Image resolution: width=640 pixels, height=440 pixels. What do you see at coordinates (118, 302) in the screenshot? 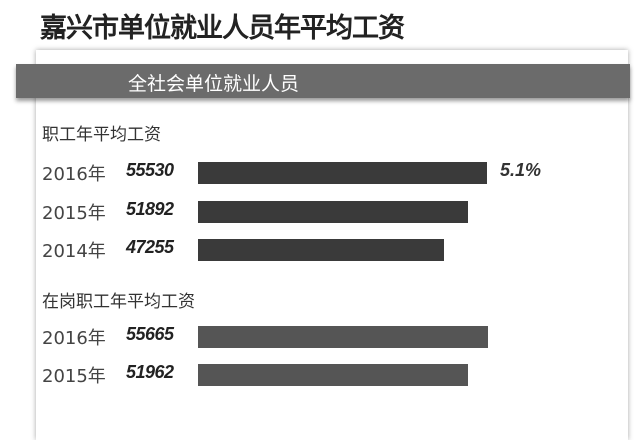
I see `section-label: 在岗职工年平均工资` at bounding box center [118, 302].